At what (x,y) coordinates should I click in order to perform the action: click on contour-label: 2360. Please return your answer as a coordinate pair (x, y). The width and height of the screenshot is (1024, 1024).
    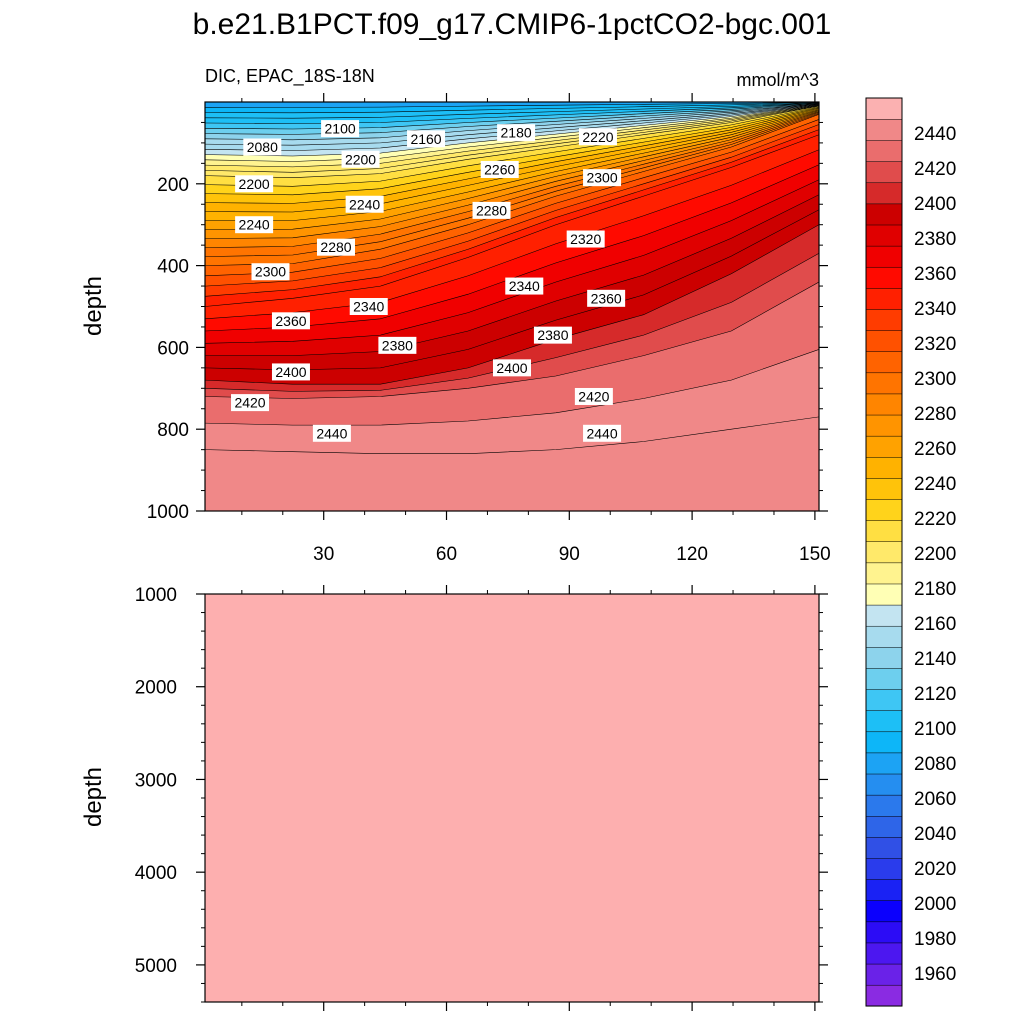
    Looking at the image, I should click on (606, 298).